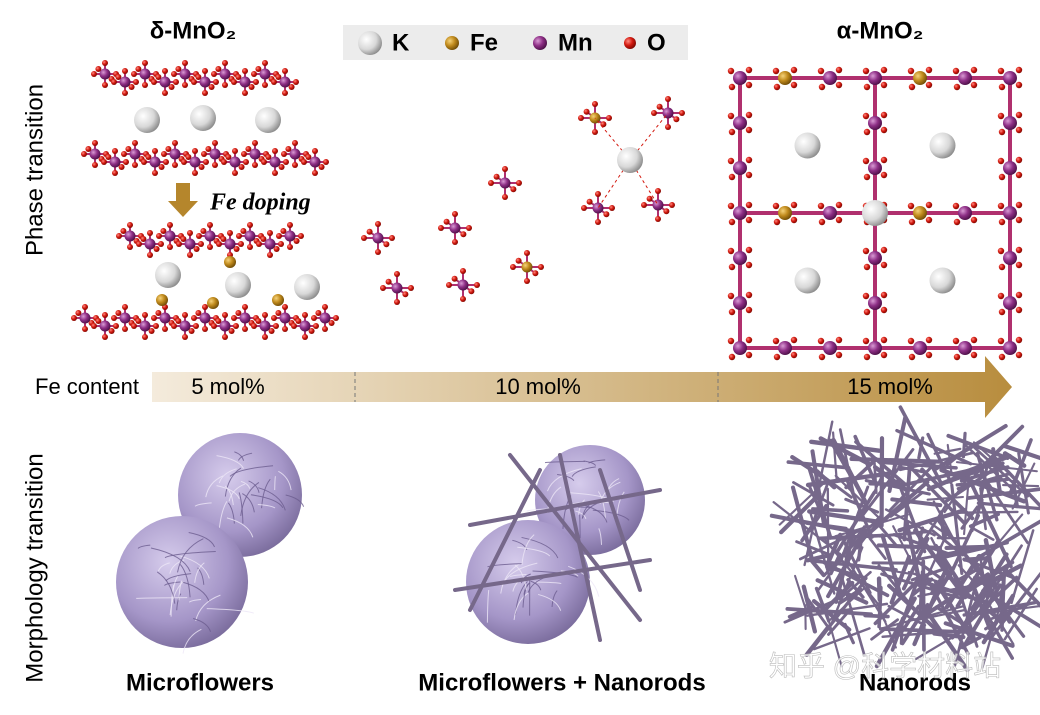  What do you see at coordinates (183, 200) in the screenshot?
I see `doping-arrow` at bounding box center [183, 200].